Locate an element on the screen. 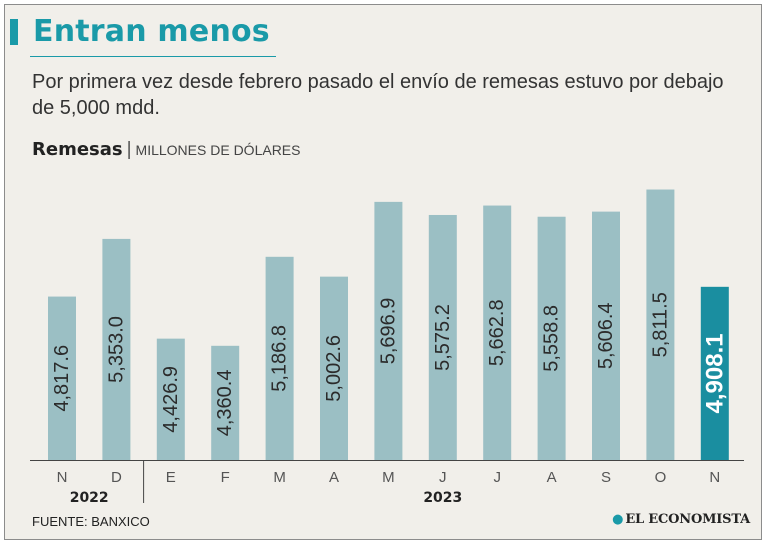  bar-value-label: 5,002.6 is located at coordinates (334, 368).